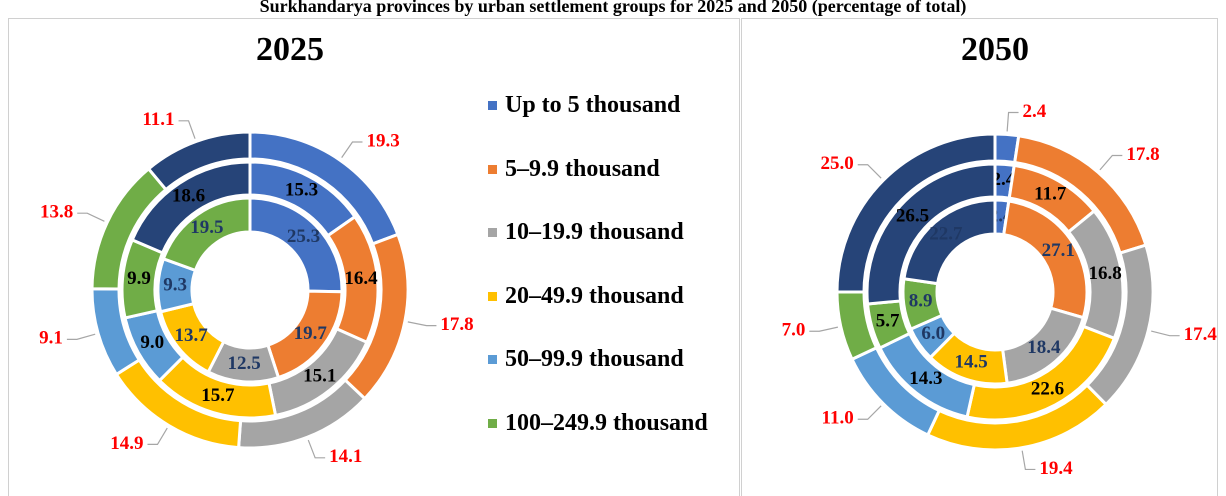 The height and width of the screenshot is (496, 1226). I want to click on data-label: 14.5, so click(971, 361).